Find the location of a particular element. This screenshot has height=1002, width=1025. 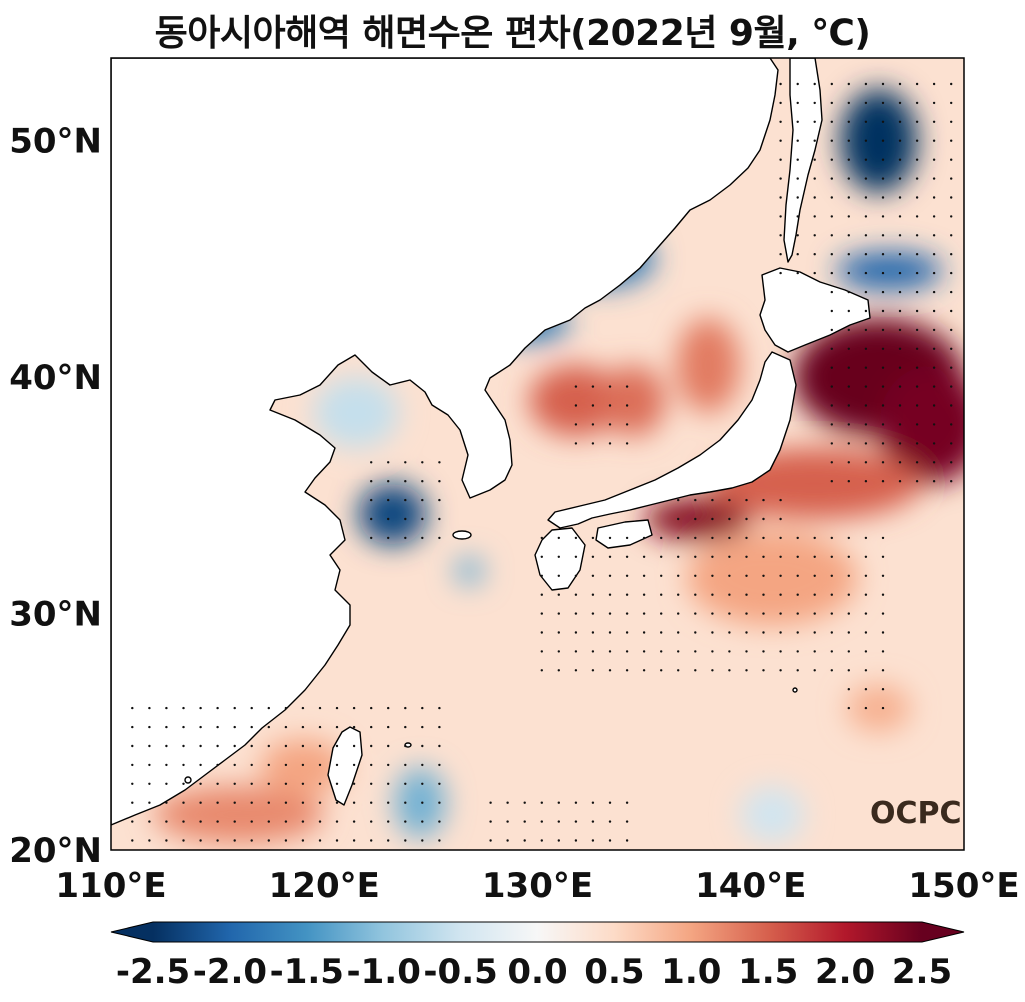

colorbar-outline is located at coordinates (537, 932).